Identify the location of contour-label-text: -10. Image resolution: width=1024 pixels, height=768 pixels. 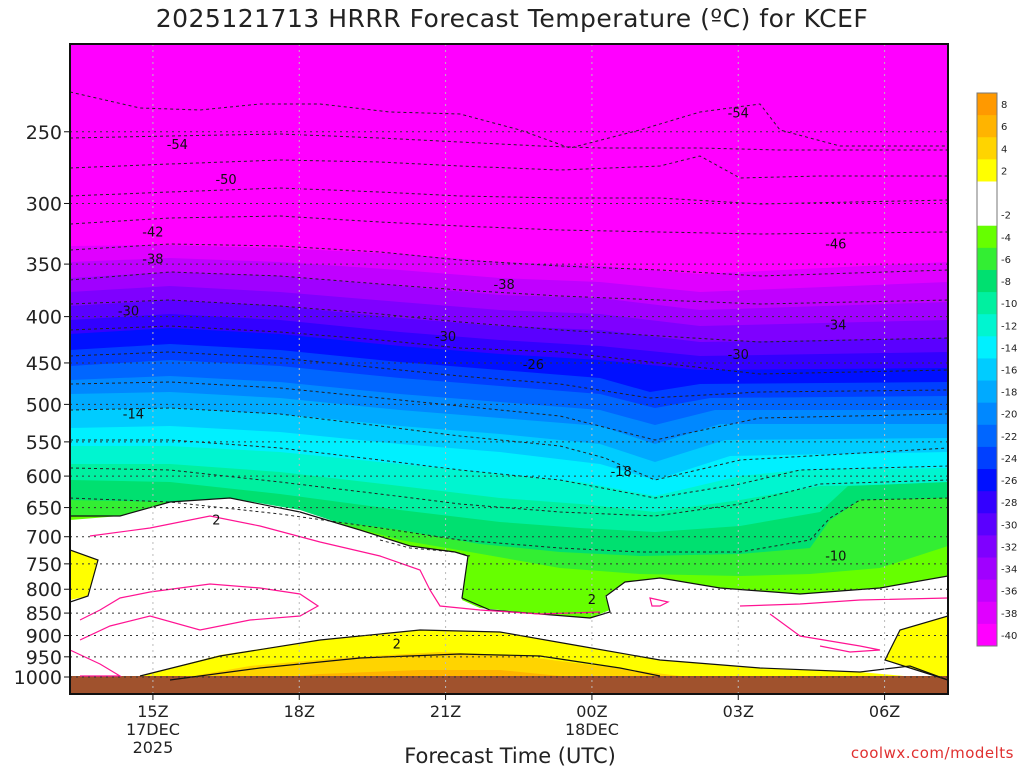
(835, 556).